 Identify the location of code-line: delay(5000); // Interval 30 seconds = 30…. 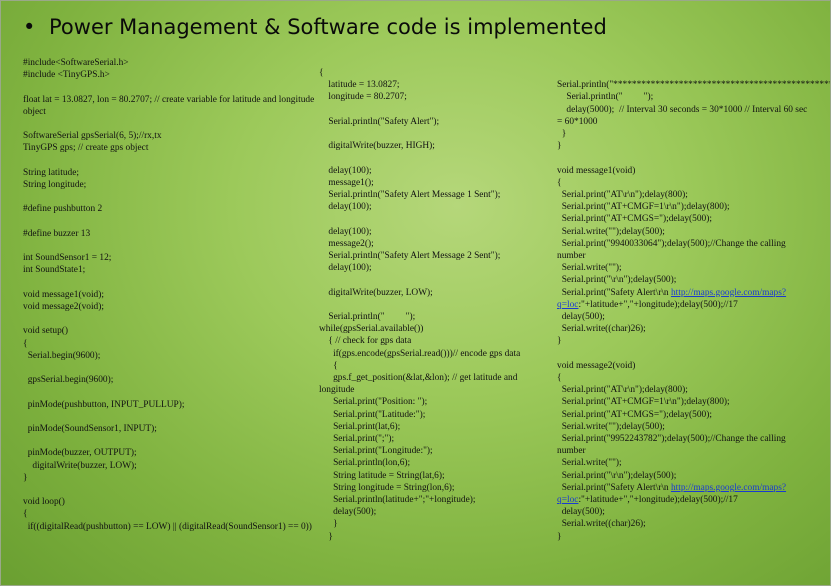
(683, 115).